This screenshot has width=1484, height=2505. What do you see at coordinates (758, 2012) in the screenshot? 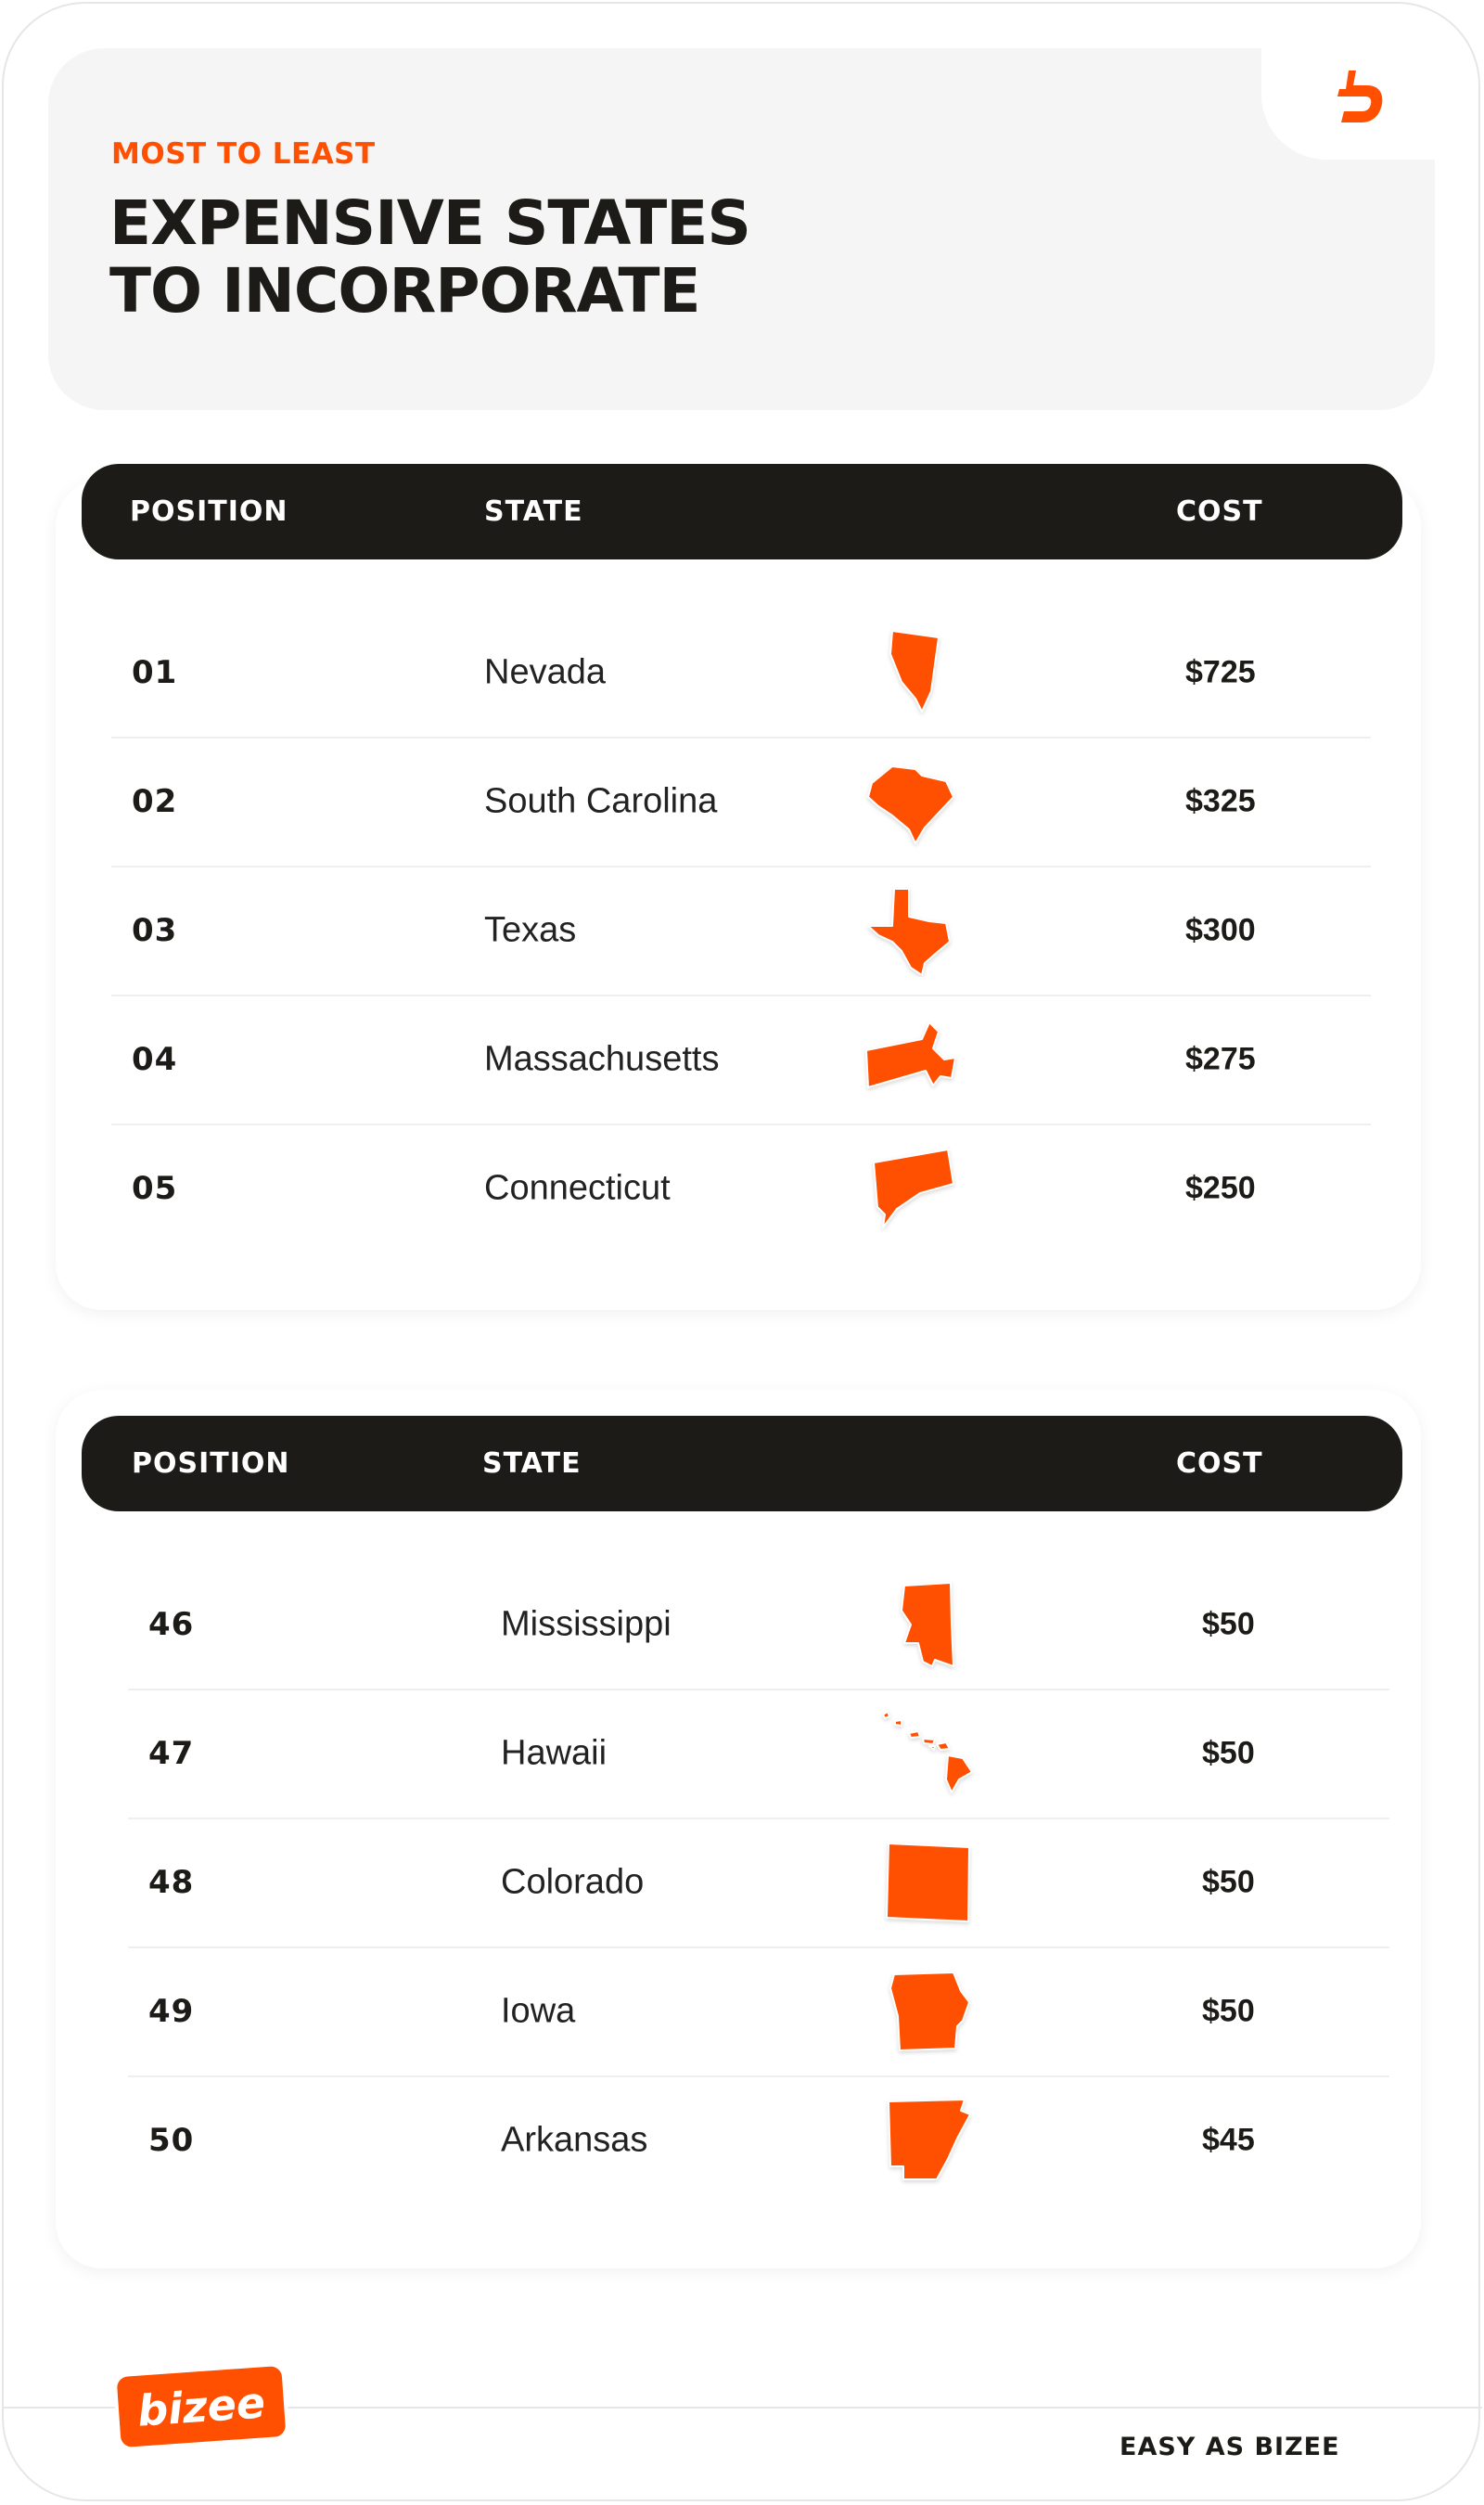
I see `table-row: 49 Iowa $50` at bounding box center [758, 2012].